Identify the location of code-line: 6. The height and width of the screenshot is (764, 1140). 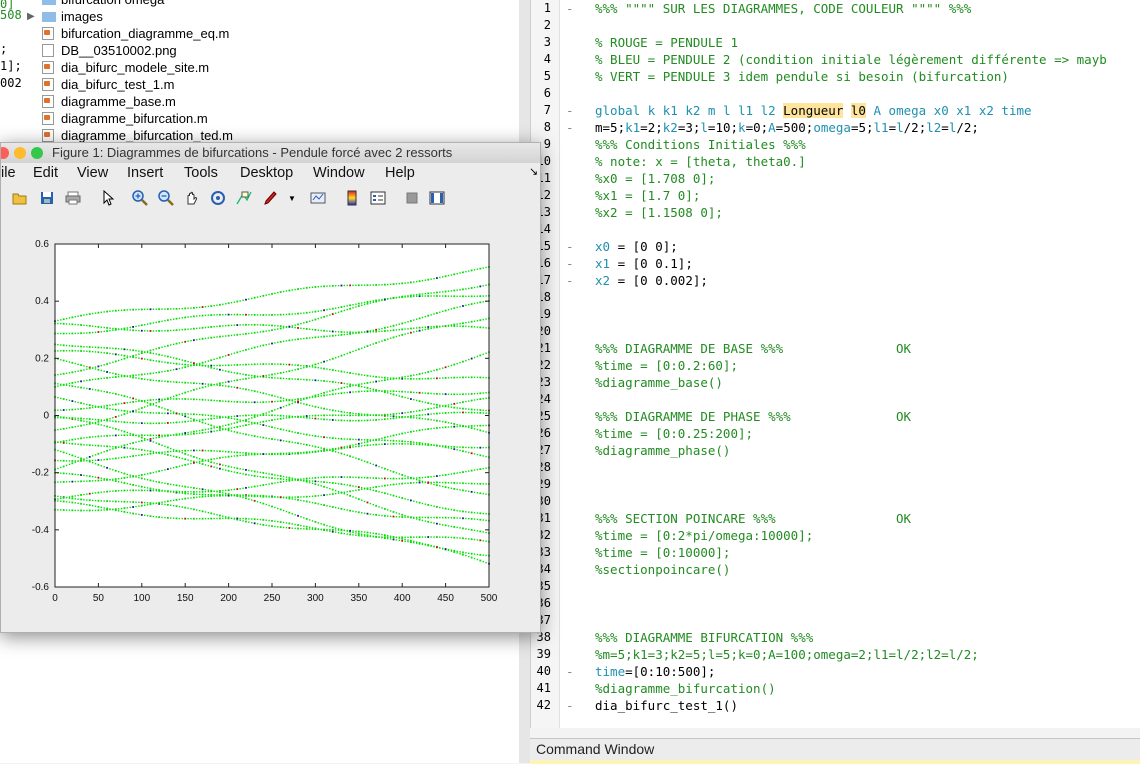
(835, 93).